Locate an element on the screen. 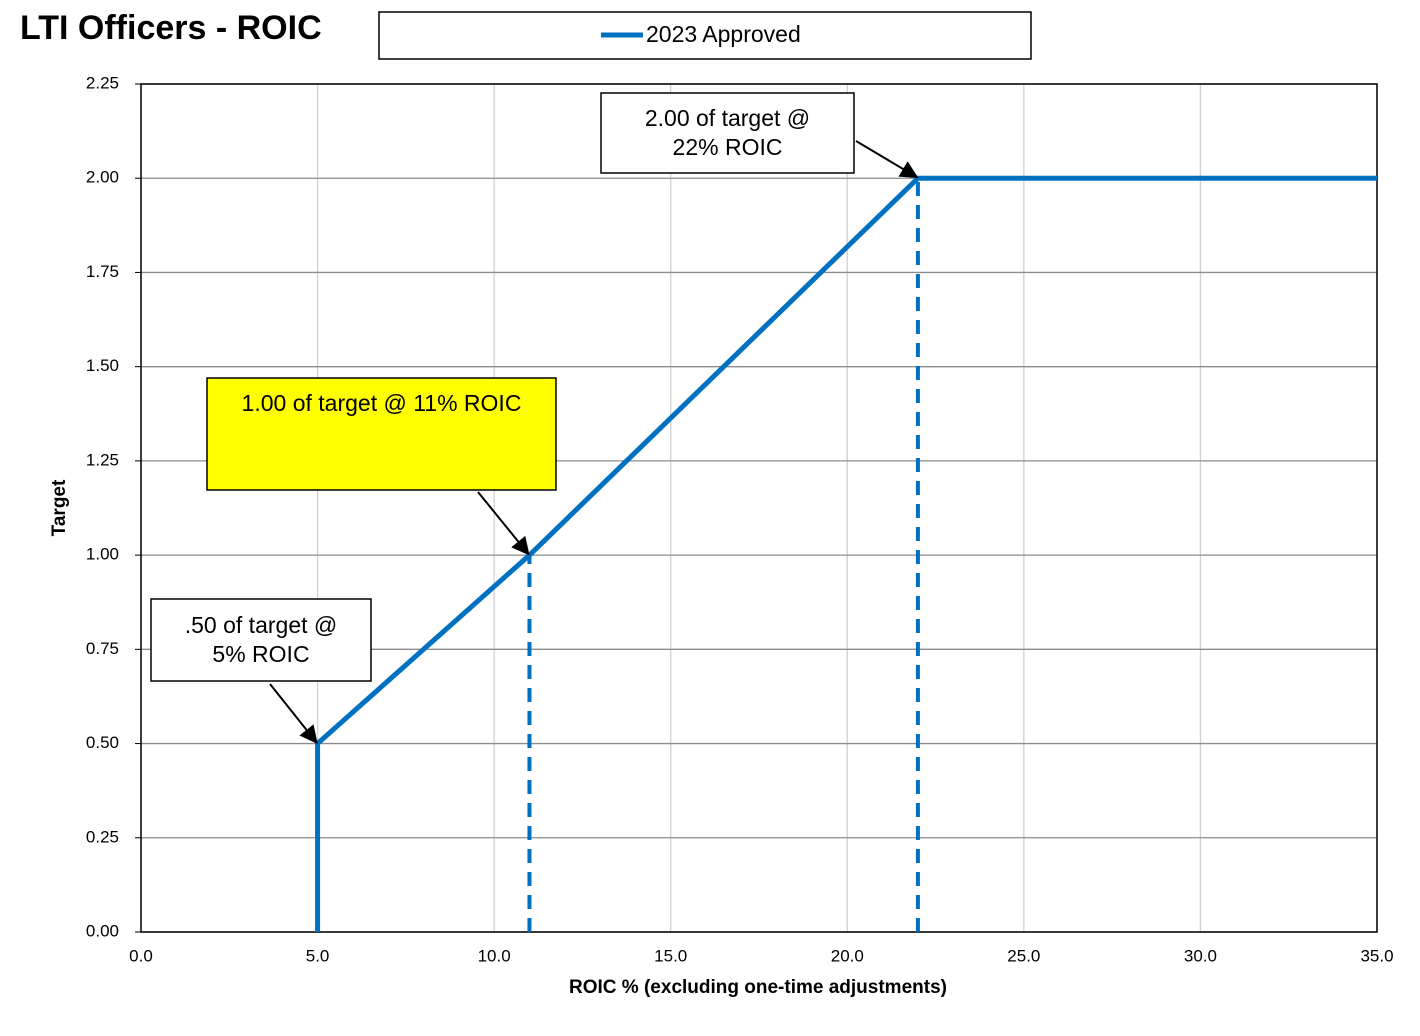 This screenshot has height=1036, width=1420. y-tick-label: 0.00 is located at coordinates (102, 930).